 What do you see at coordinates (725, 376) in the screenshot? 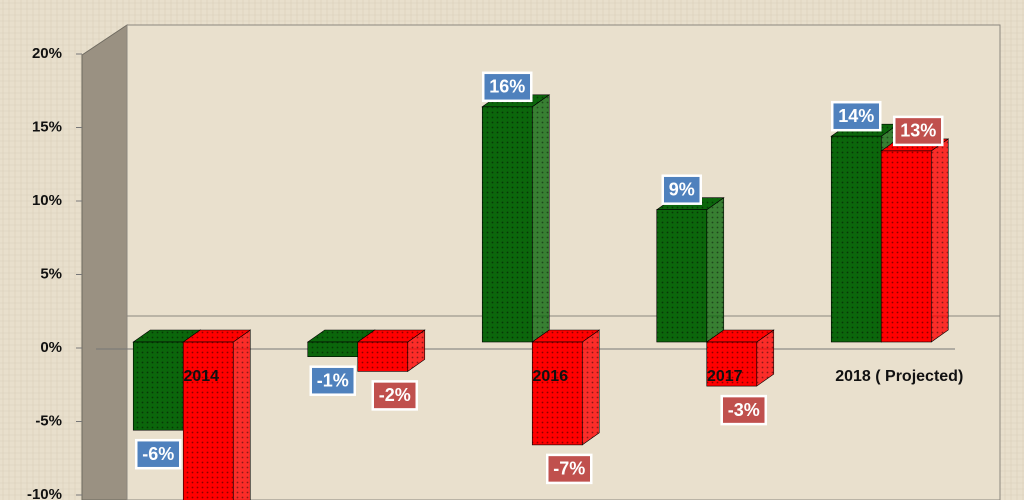
I see `x-tick-label: 2017` at bounding box center [725, 376].